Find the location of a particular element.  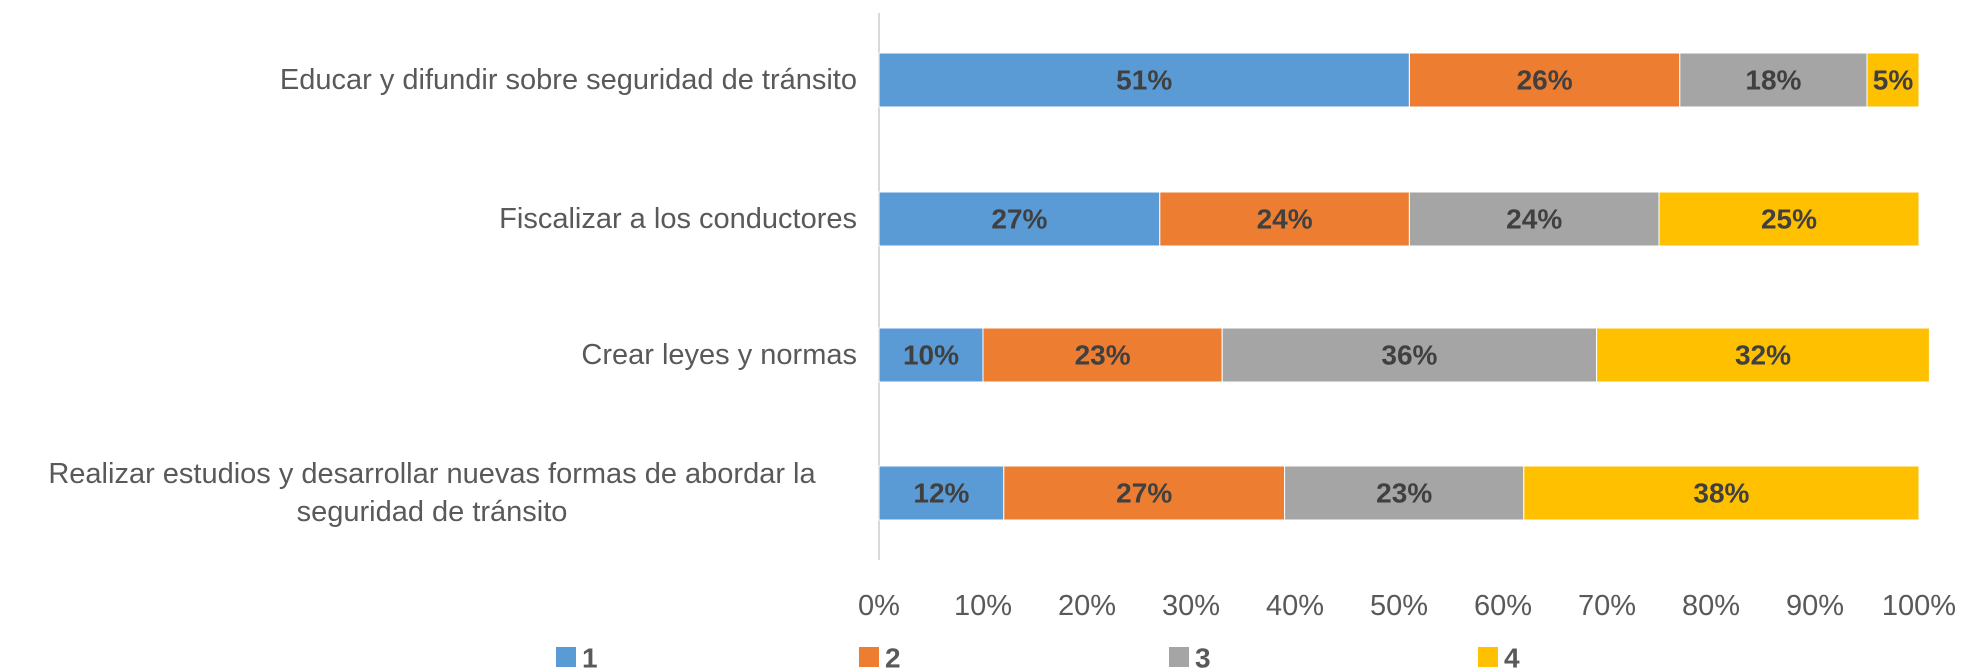

data-label: 5% is located at coordinates (1893, 80).